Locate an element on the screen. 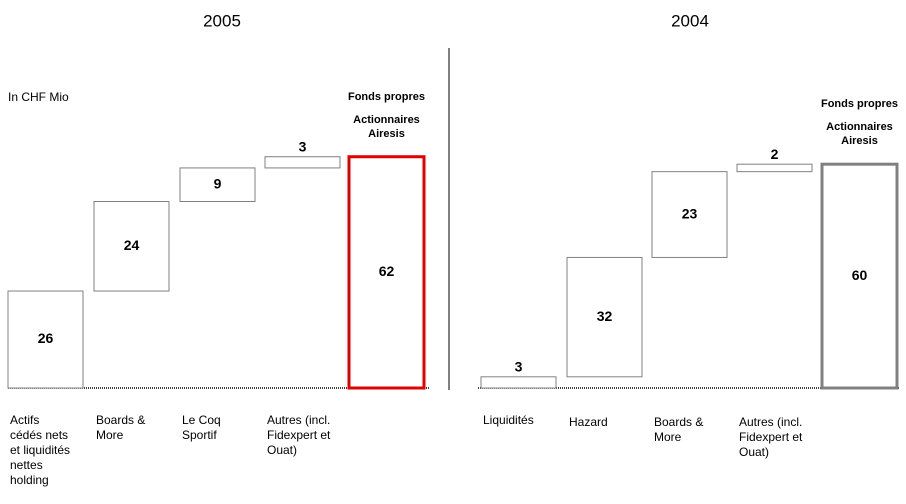  value-label: 32 is located at coordinates (605, 316).